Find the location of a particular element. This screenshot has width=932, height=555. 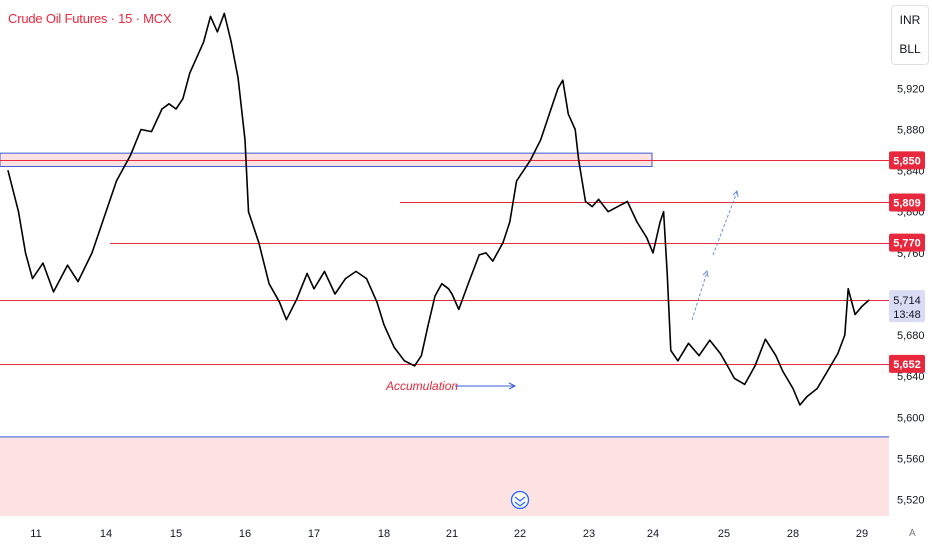

projection-arrow-lower-head is located at coordinates (705, 273).